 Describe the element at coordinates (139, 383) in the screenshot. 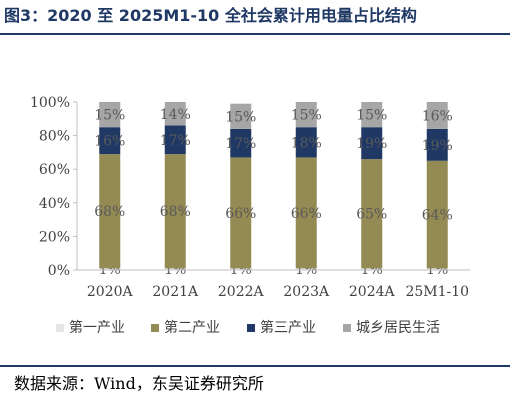

I see `source-note: 数据来源：Wind，东吴证券研究所` at that location.